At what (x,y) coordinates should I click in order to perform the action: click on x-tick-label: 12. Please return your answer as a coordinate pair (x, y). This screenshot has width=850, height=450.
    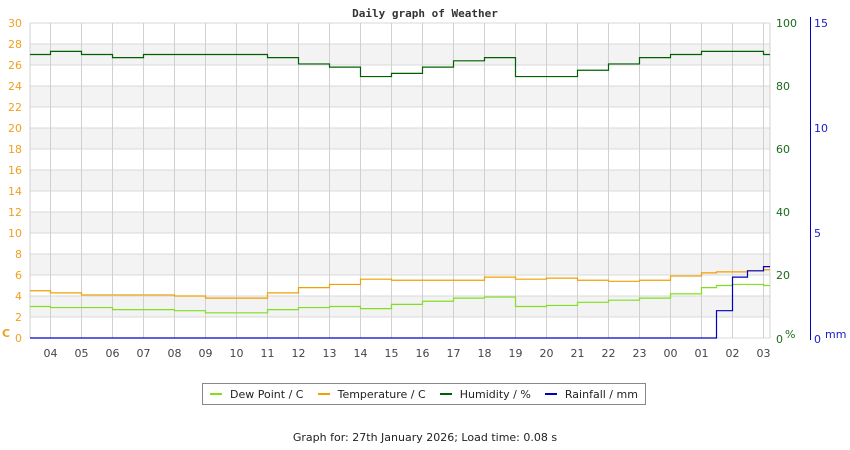
    Looking at the image, I should click on (299, 353).